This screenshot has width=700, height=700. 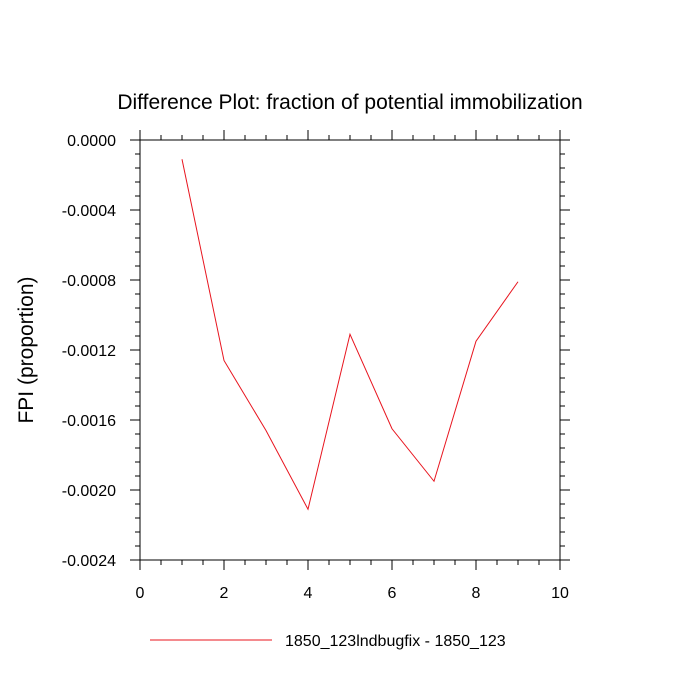 What do you see at coordinates (89, 211) in the screenshot?
I see `y-tick-label: -0.0004` at bounding box center [89, 211].